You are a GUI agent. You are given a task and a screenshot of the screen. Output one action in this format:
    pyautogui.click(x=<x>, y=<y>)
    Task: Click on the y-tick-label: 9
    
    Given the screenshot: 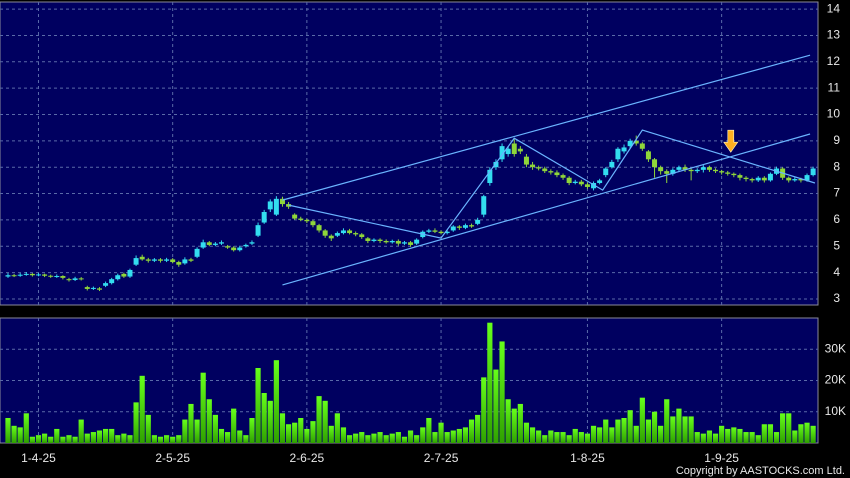 What is the action you would take?
    pyautogui.click(x=836, y=140)
    